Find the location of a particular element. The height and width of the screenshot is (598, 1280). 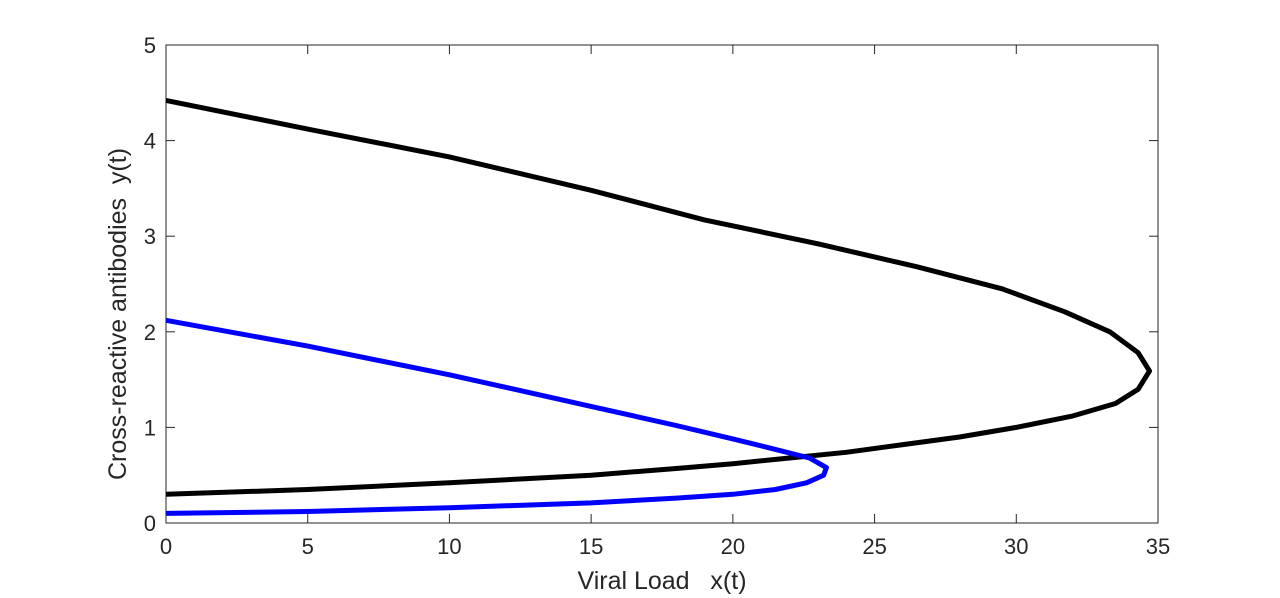

y-tick-label: 3 is located at coordinates (150, 236).